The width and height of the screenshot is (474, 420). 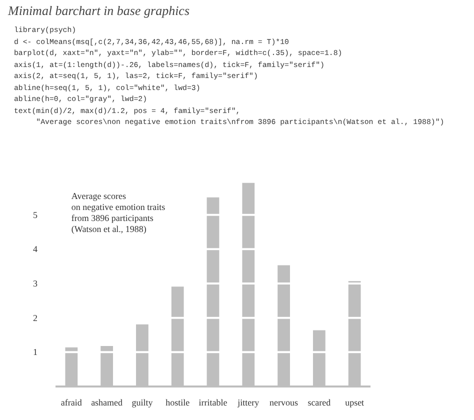 I want to click on y-tick-label: 2, so click(x=35, y=317).